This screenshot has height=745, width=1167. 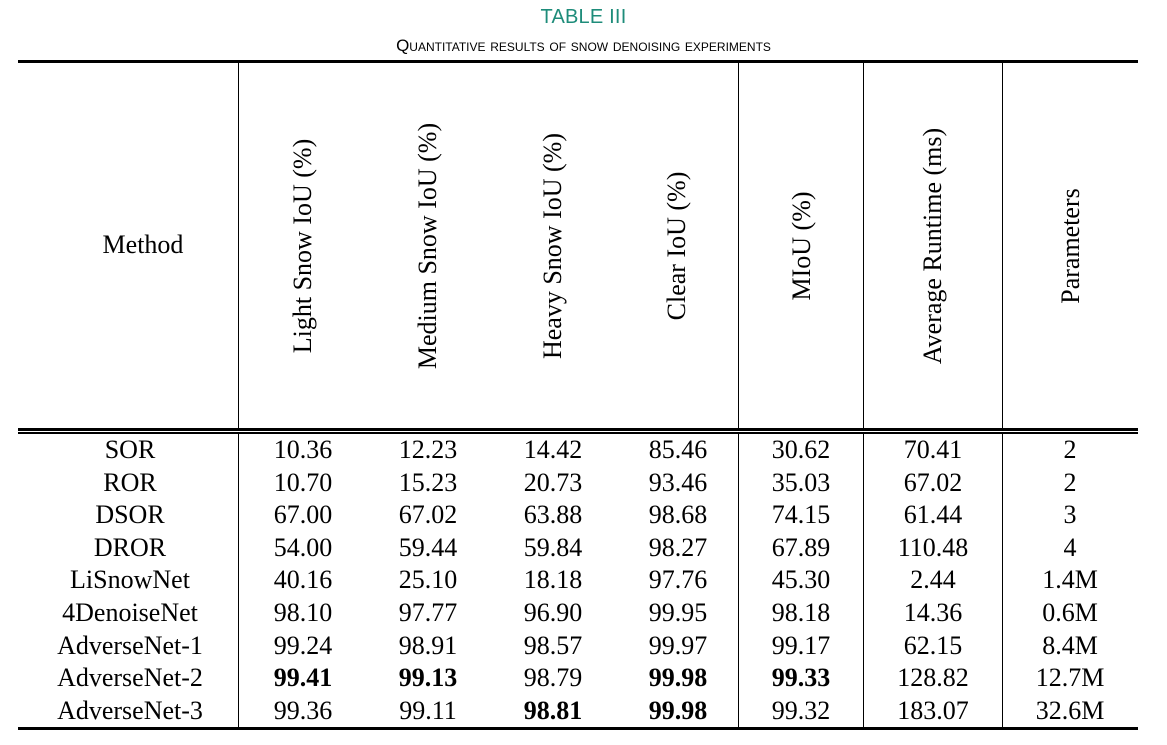 What do you see at coordinates (933, 645) in the screenshot?
I see `table-cell: 62.15` at bounding box center [933, 645].